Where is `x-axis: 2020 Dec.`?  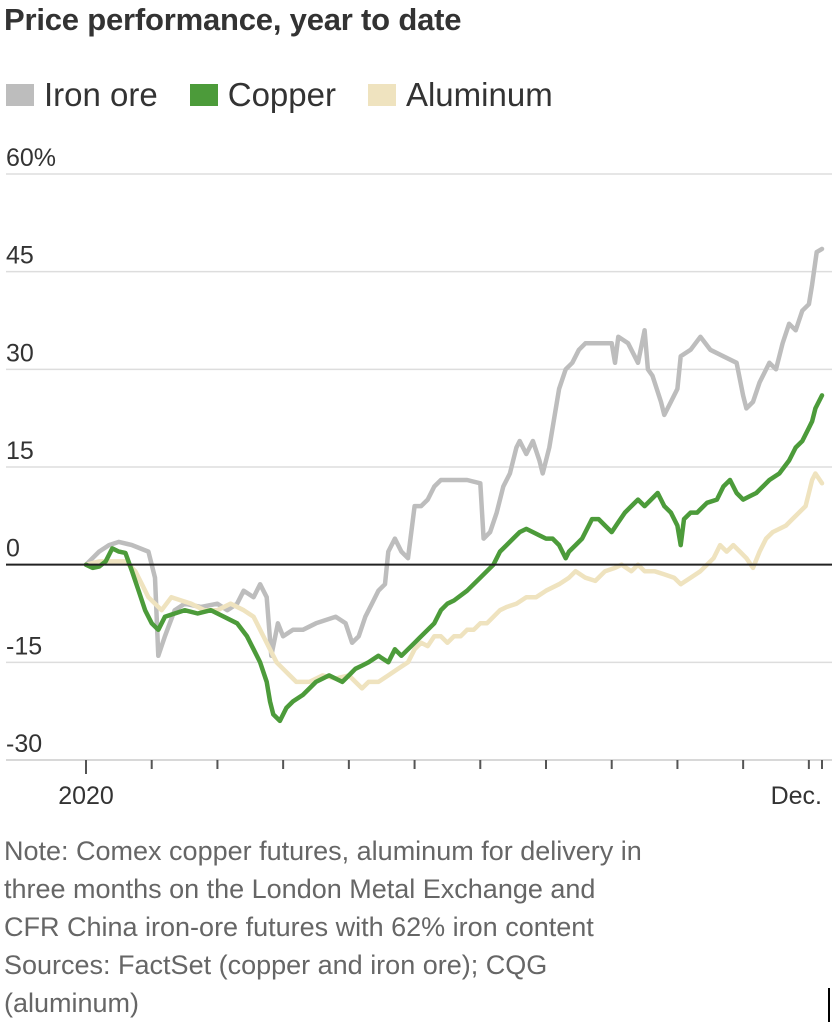 x-axis: 2020 Dec. is located at coordinates (419, 784).